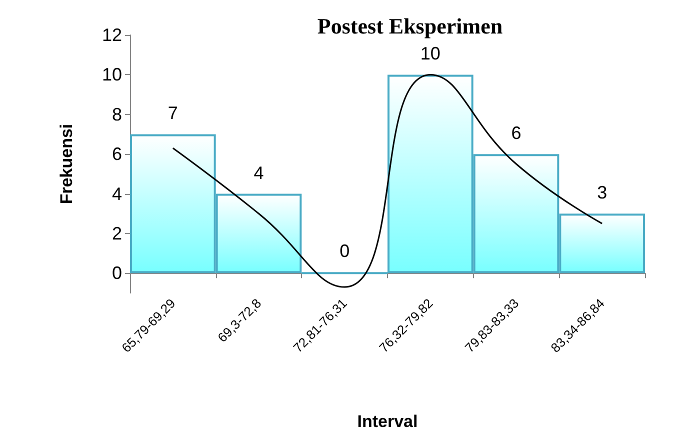  Describe the element at coordinates (516, 133) in the screenshot. I see `data-label: 6` at that location.